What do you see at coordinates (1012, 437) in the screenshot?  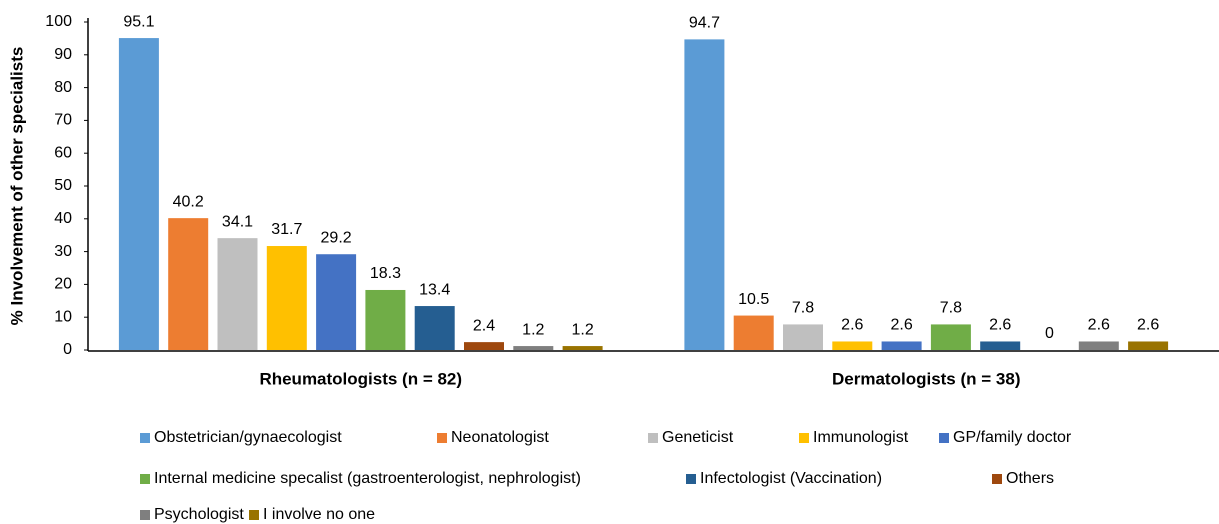 I see `legend-label: GP/family doctor` at bounding box center [1012, 437].